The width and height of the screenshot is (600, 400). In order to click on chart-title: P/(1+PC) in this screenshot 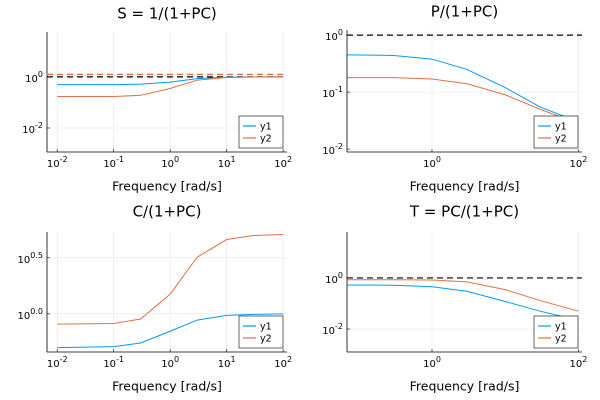, I will do `click(464, 12)`.